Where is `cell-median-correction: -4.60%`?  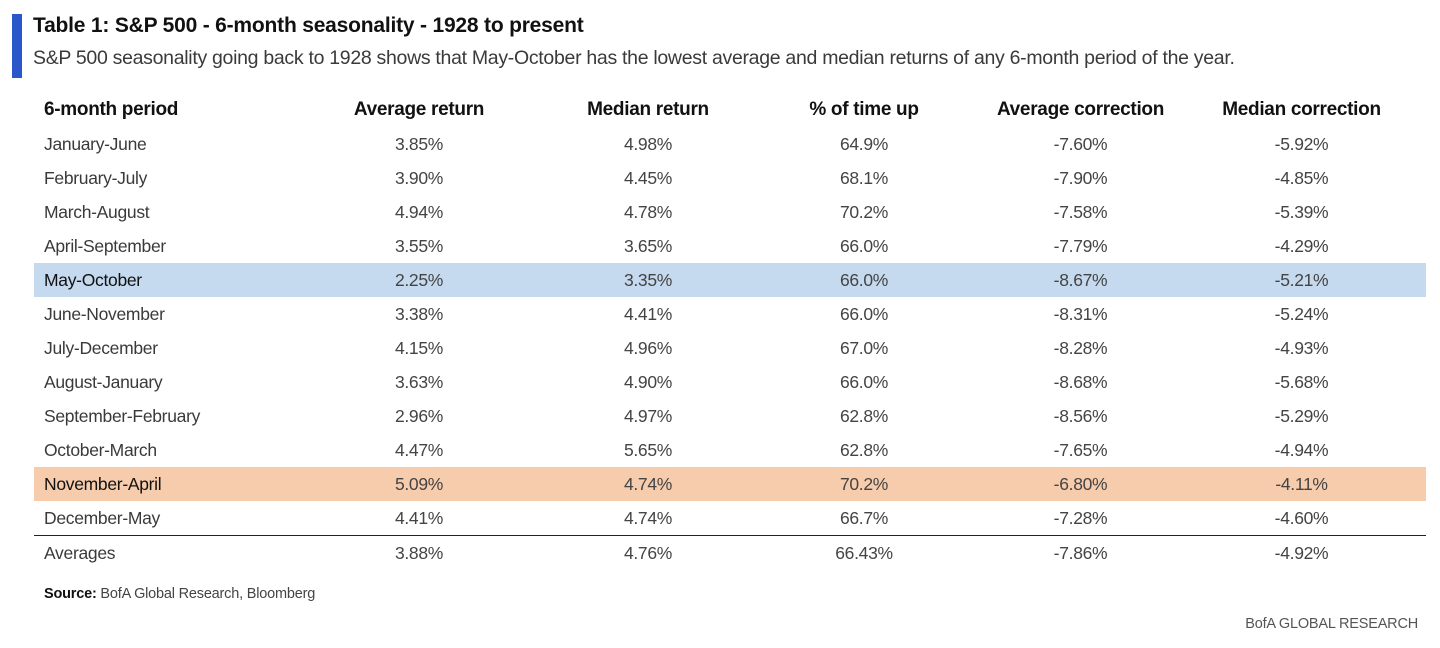
cell-median-correction: -4.60% is located at coordinates (1301, 517).